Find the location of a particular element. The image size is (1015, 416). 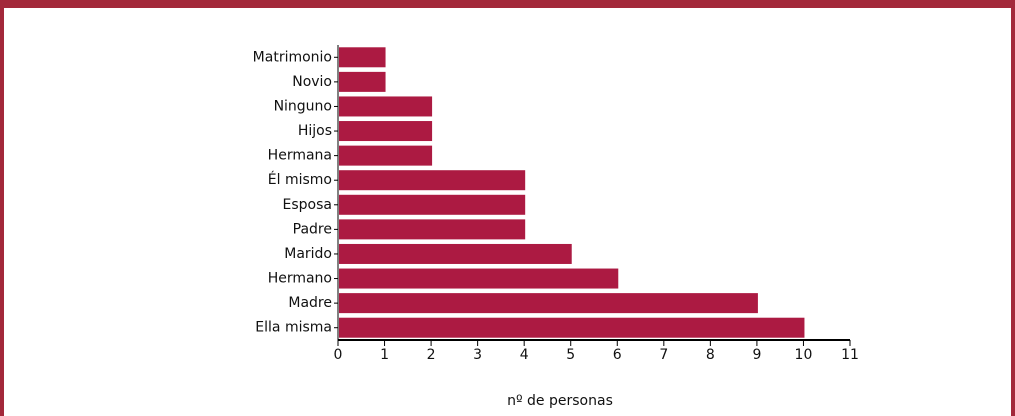

y-tick-label: Ella misma is located at coordinates (293, 328).